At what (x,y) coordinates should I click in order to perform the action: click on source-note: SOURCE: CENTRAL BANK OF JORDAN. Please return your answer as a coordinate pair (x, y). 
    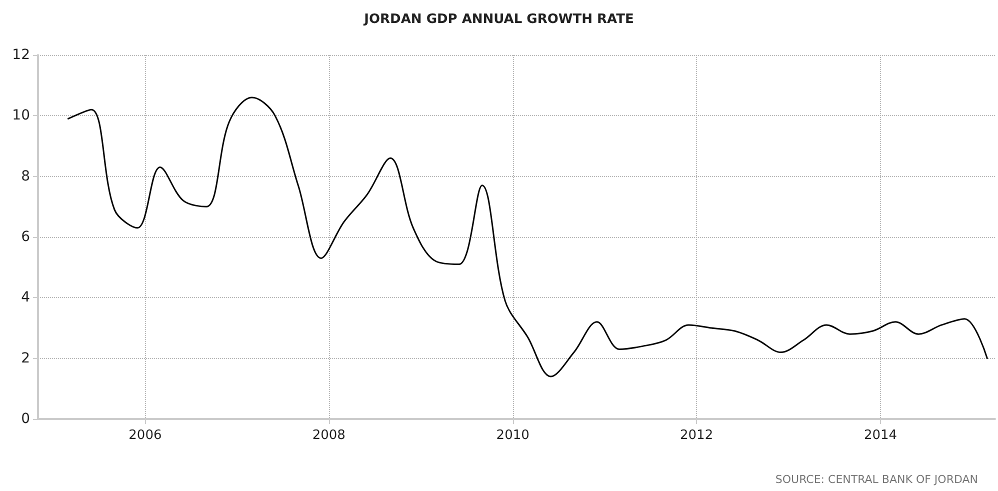
    Looking at the image, I should click on (876, 479).